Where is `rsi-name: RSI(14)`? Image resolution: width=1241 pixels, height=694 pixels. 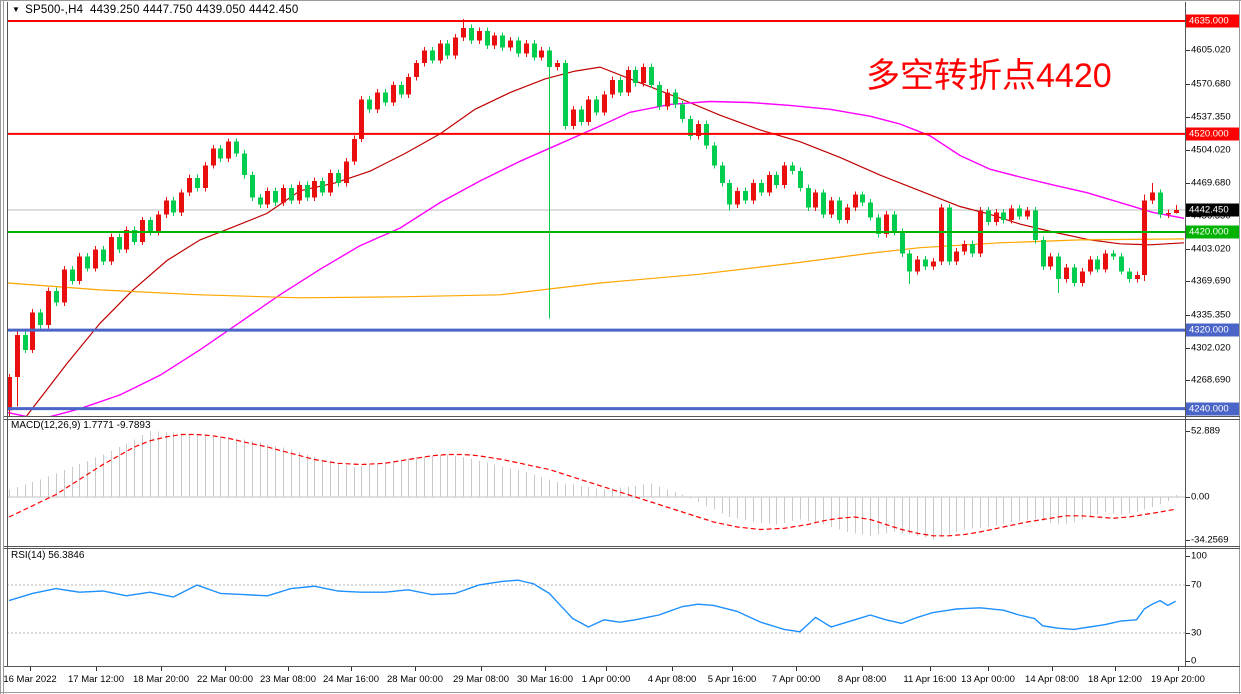
rsi-name: RSI(14) is located at coordinates (28, 555).